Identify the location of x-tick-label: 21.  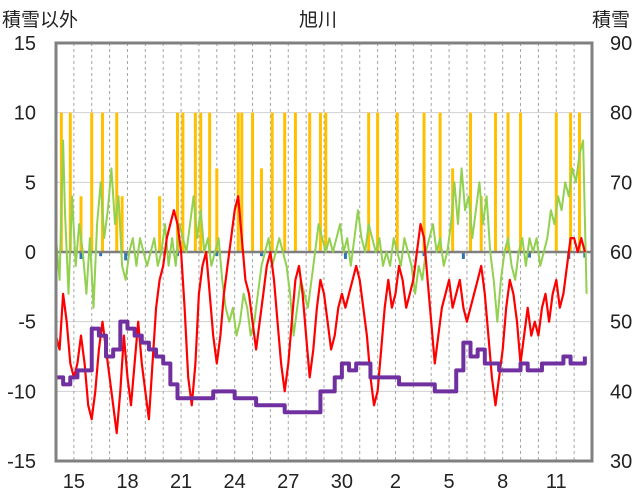
(181, 482).